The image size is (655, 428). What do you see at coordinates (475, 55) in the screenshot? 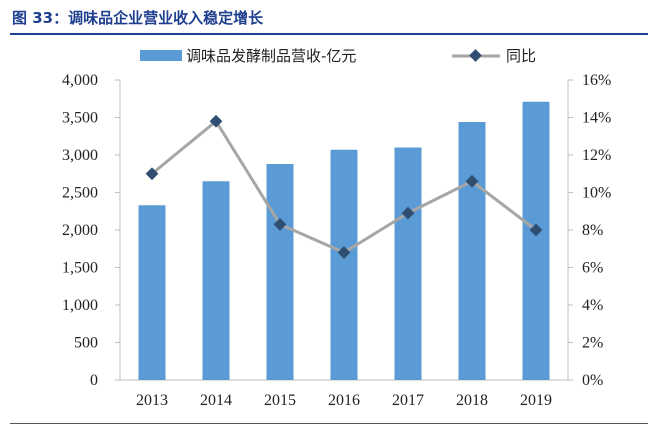
I see `legend-diamond-marker` at bounding box center [475, 55].